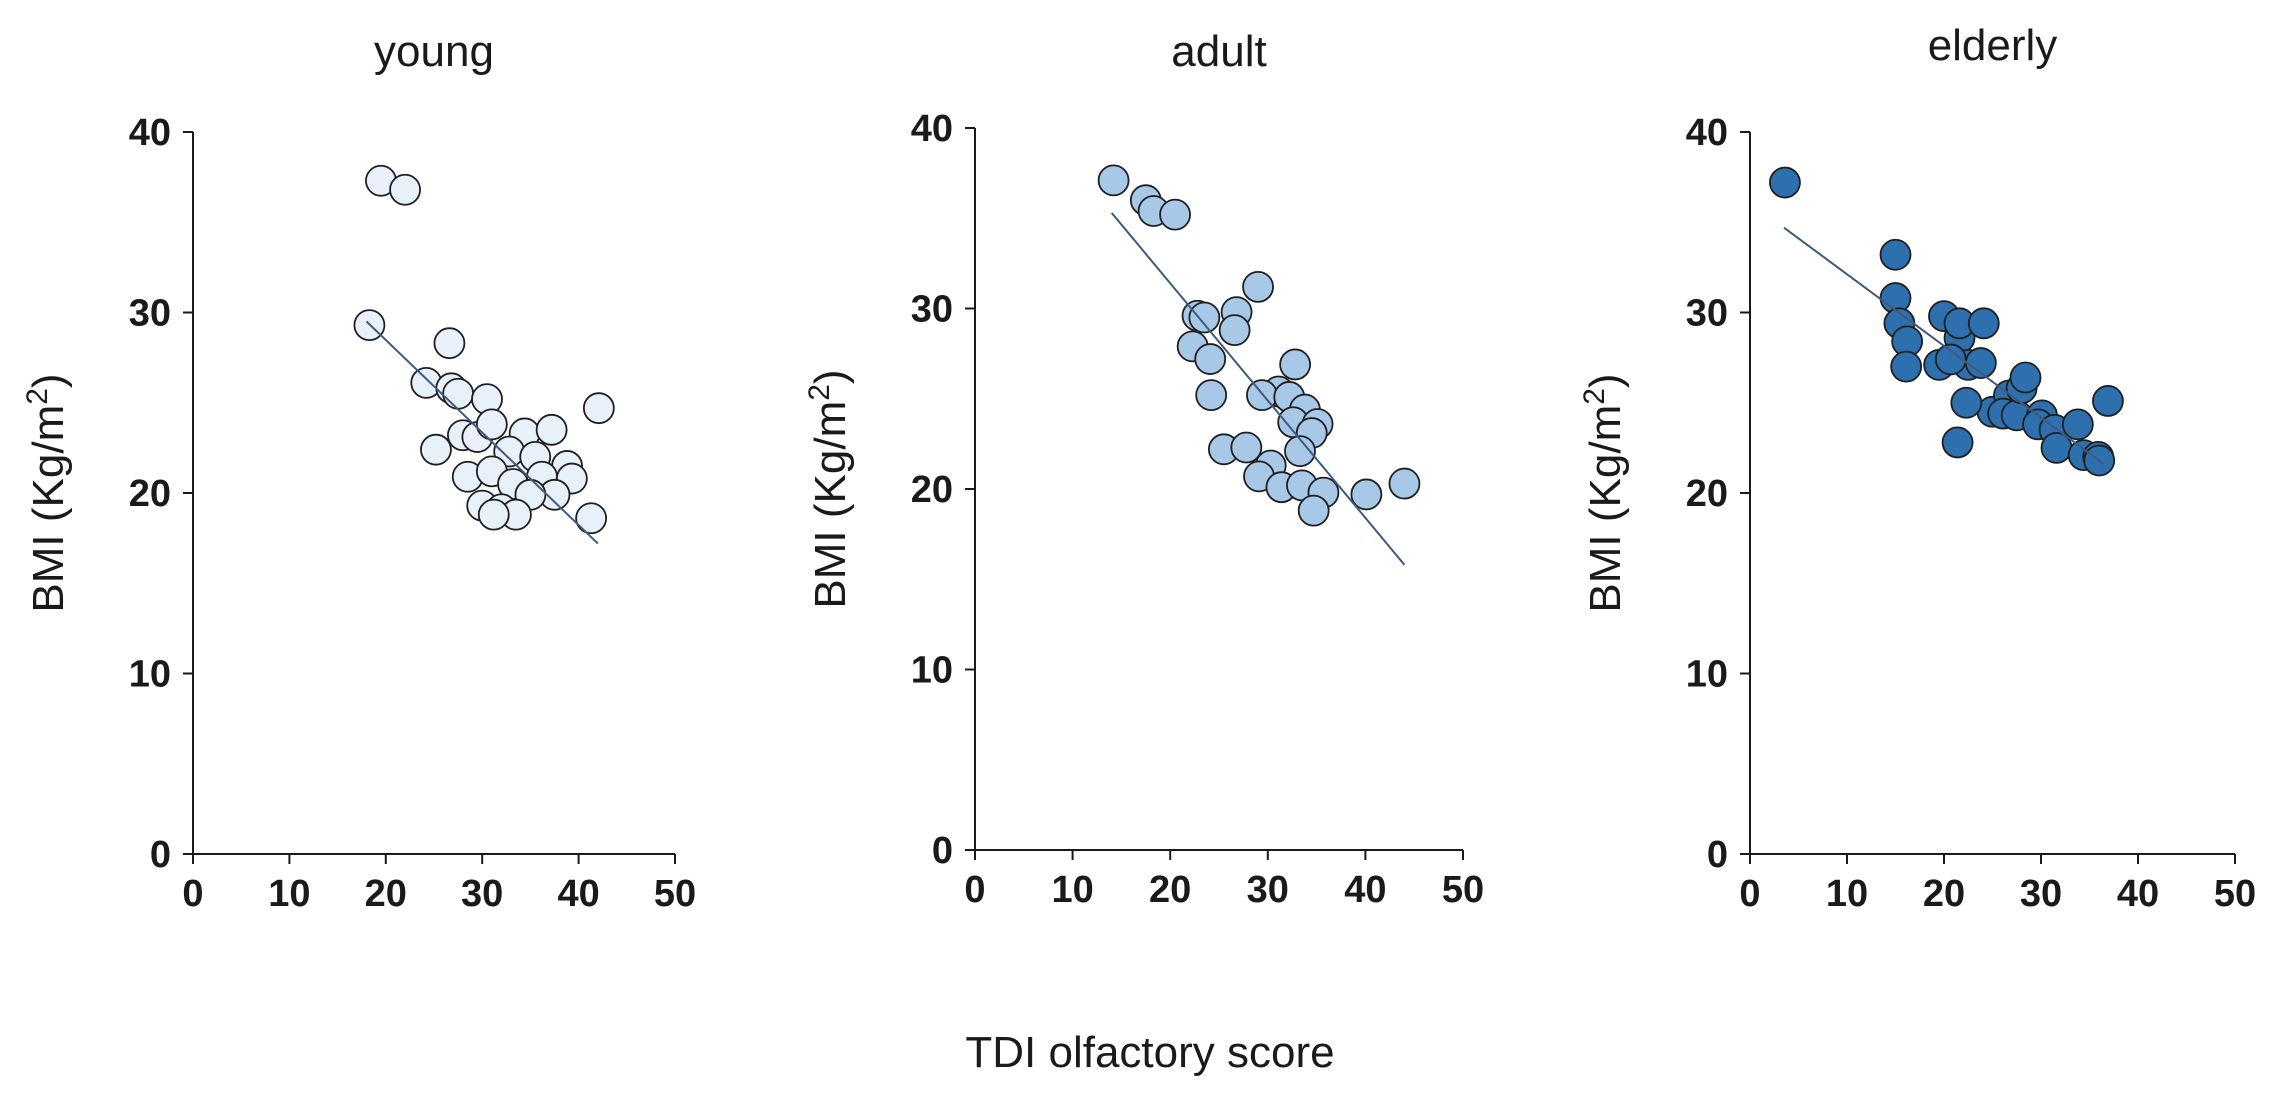 The width and height of the screenshot is (2283, 1100). Describe the element at coordinates (1993, 45) in the screenshot. I see `chart-title: elderly` at that location.